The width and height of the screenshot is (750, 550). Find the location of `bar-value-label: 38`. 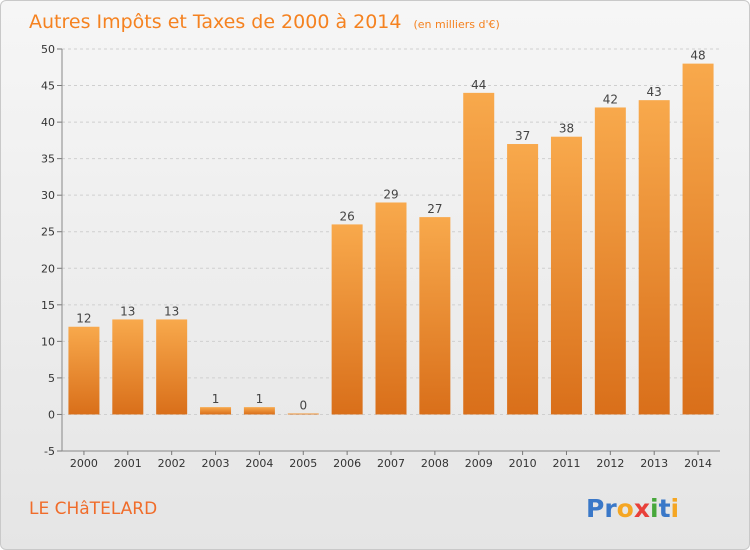

bar-value-label: 38 is located at coordinates (566, 129).